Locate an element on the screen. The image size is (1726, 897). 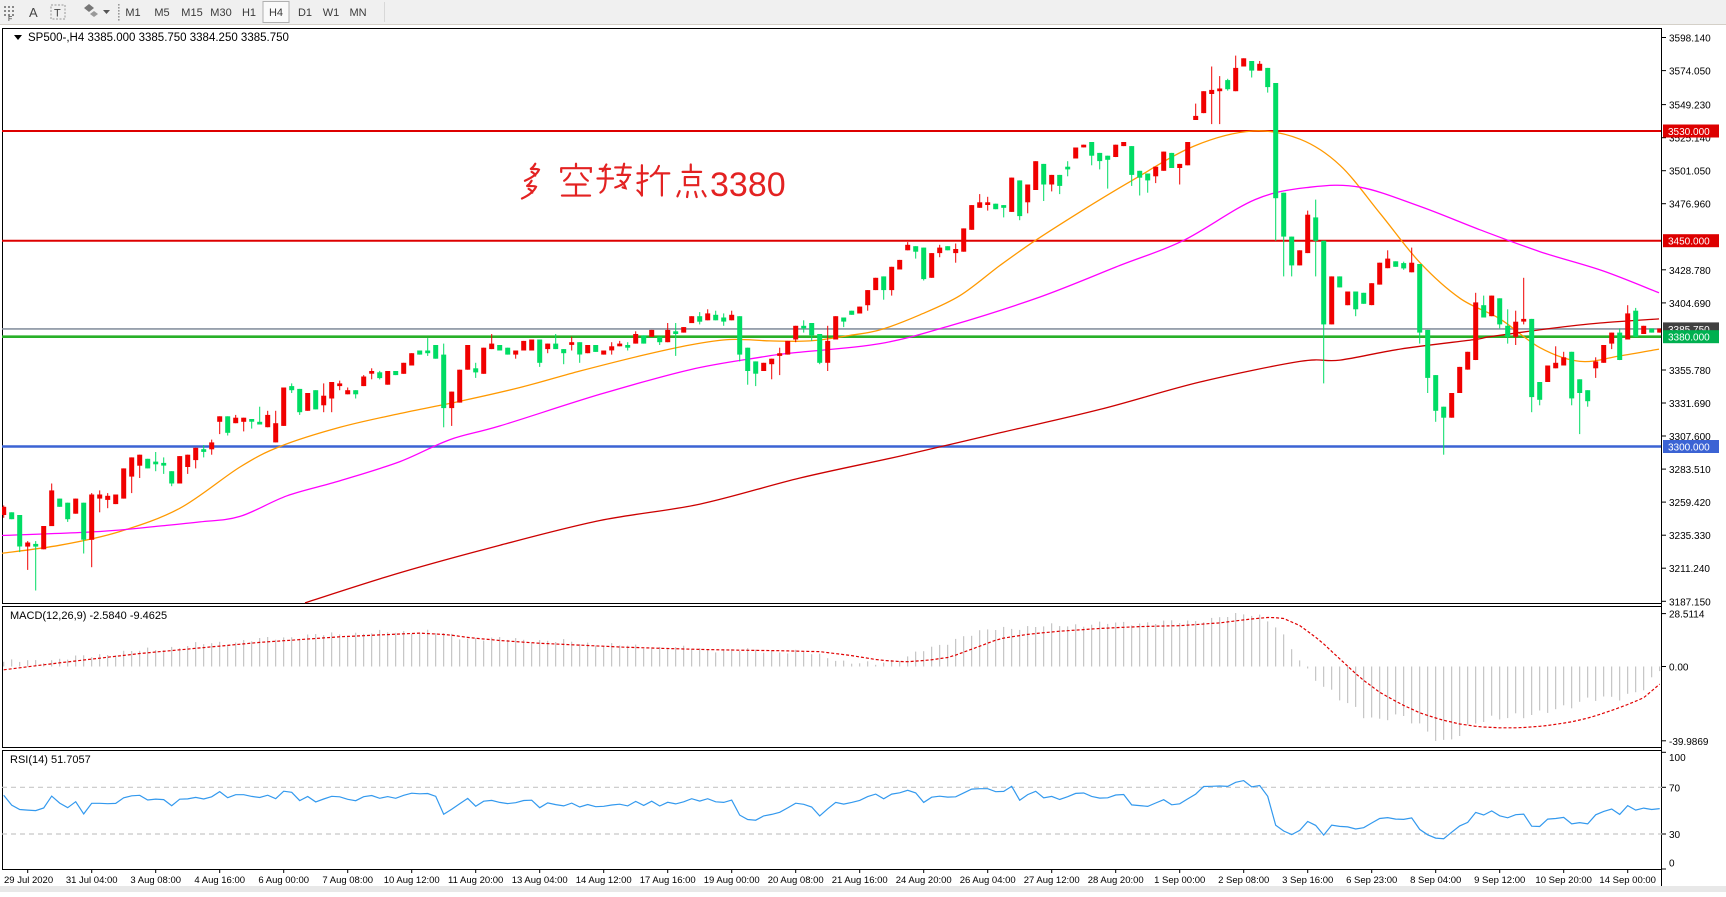
svg-text: 9 Sep 12:00 is located at coordinates (1499, 880).